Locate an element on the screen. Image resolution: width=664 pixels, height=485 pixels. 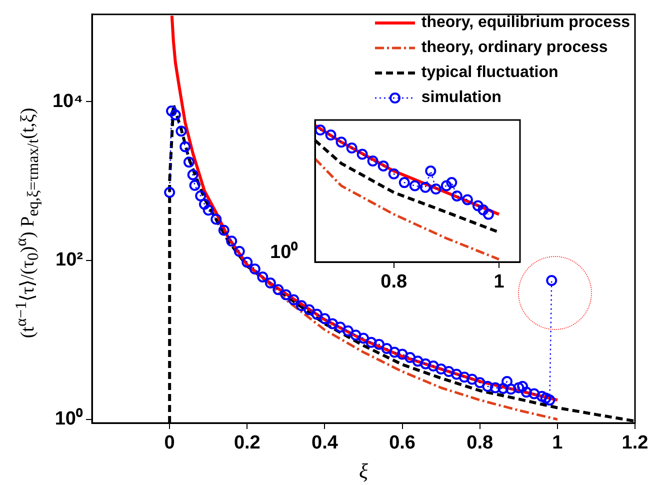
legend-label: theory, ordinary process is located at coordinates (514, 47).